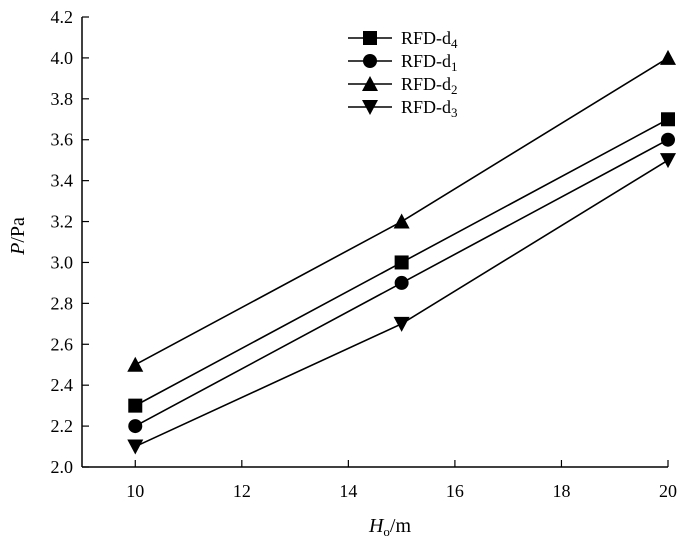 The width and height of the screenshot is (700, 544). I want to click on x-tick-label: 14, so click(348, 491).